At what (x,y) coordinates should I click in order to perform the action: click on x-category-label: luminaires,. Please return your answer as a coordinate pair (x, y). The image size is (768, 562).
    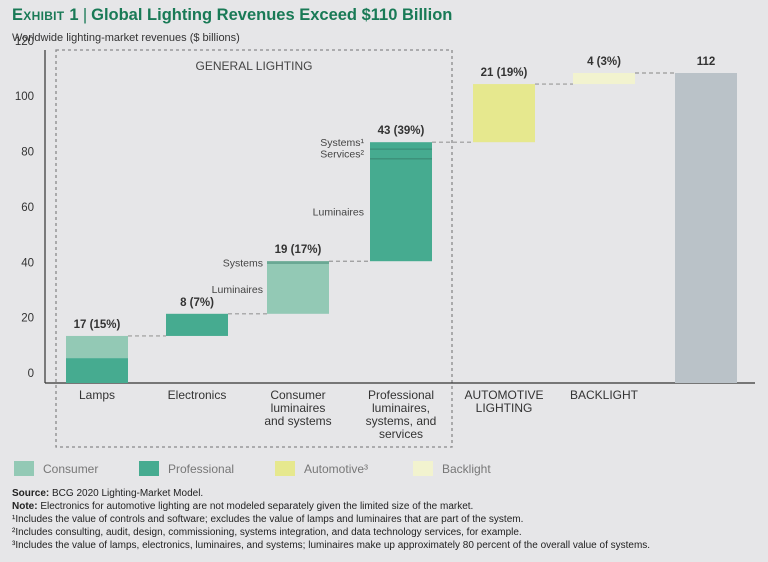
    Looking at the image, I should click on (401, 408).